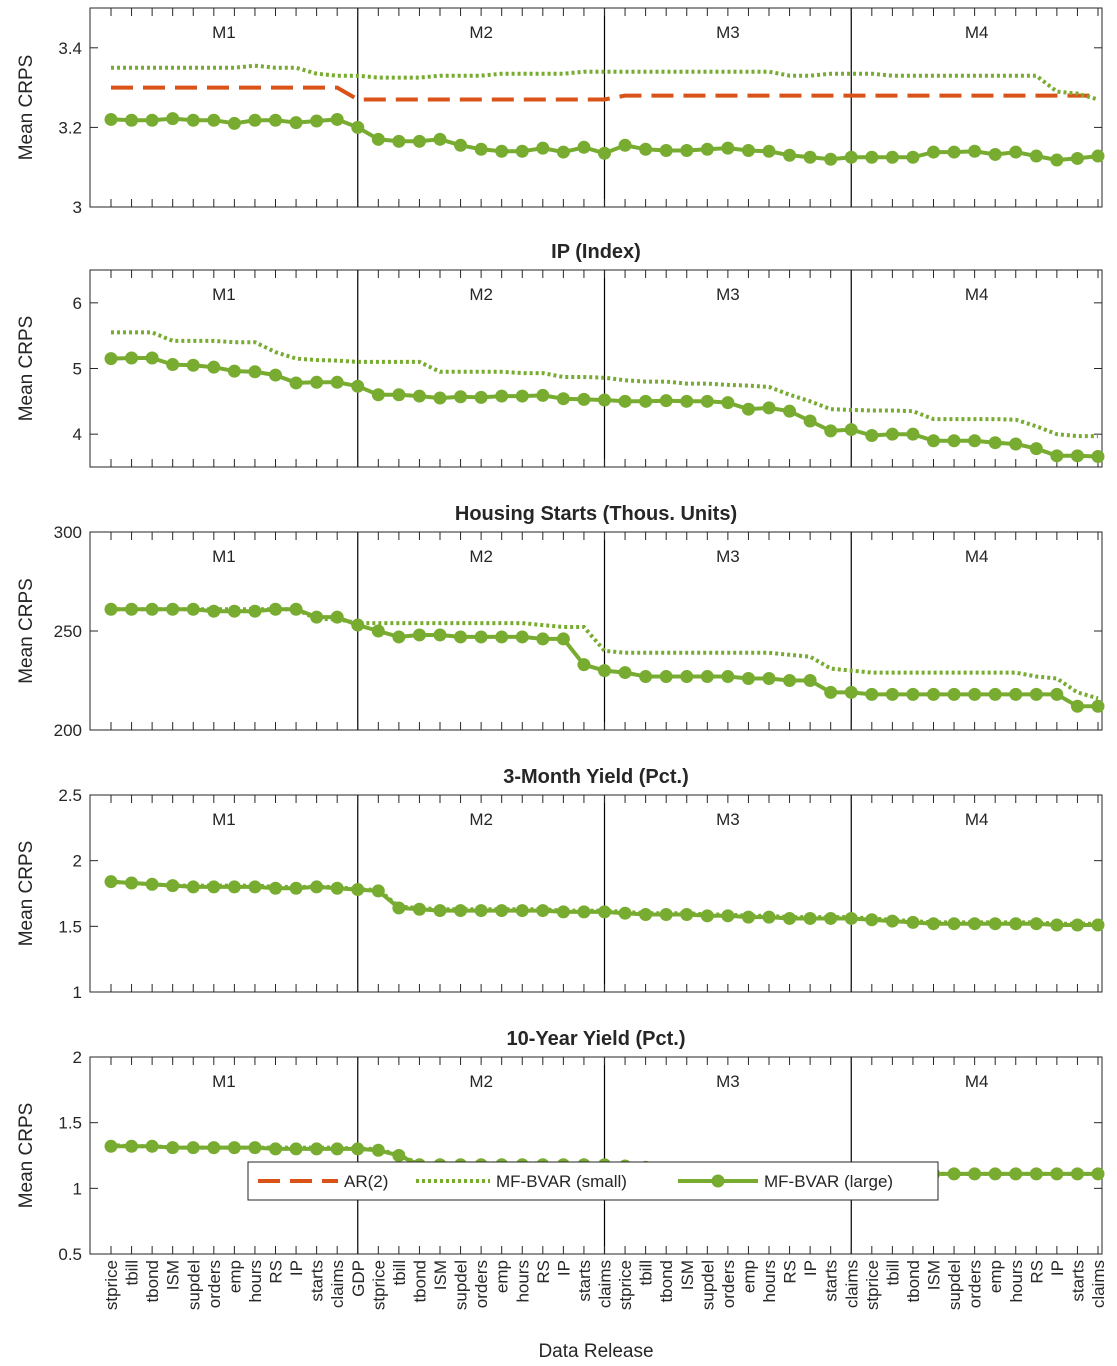 The width and height of the screenshot is (1117, 1366). Describe the element at coordinates (419, 1281) in the screenshot. I see `x-category-label: tbond` at that location.